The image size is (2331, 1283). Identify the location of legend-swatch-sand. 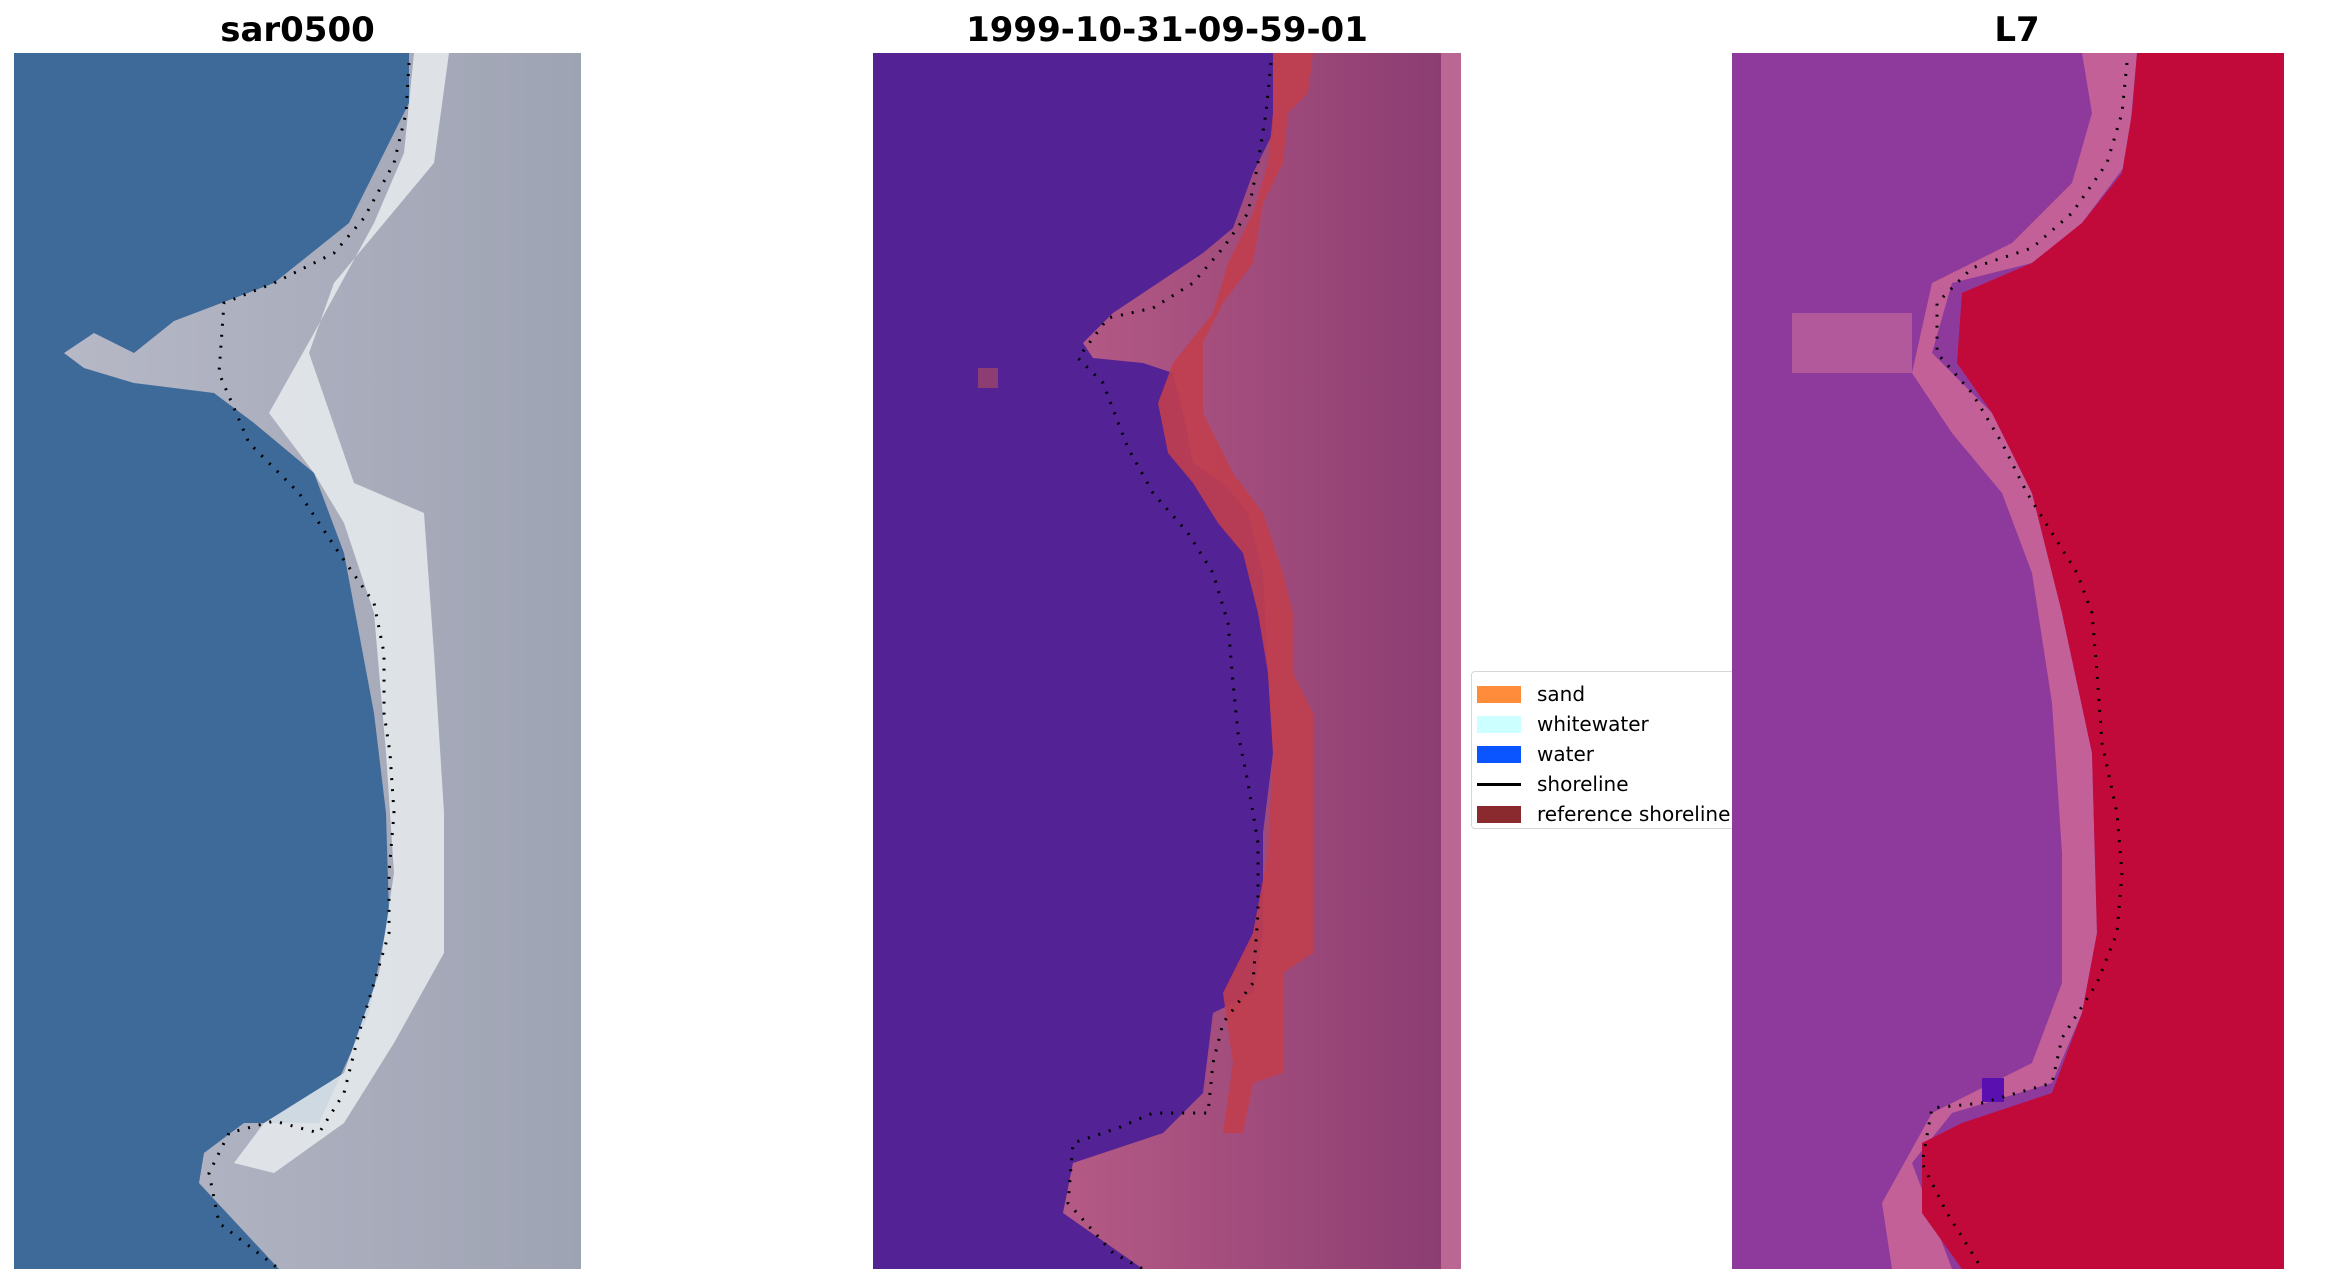
(1499, 694).